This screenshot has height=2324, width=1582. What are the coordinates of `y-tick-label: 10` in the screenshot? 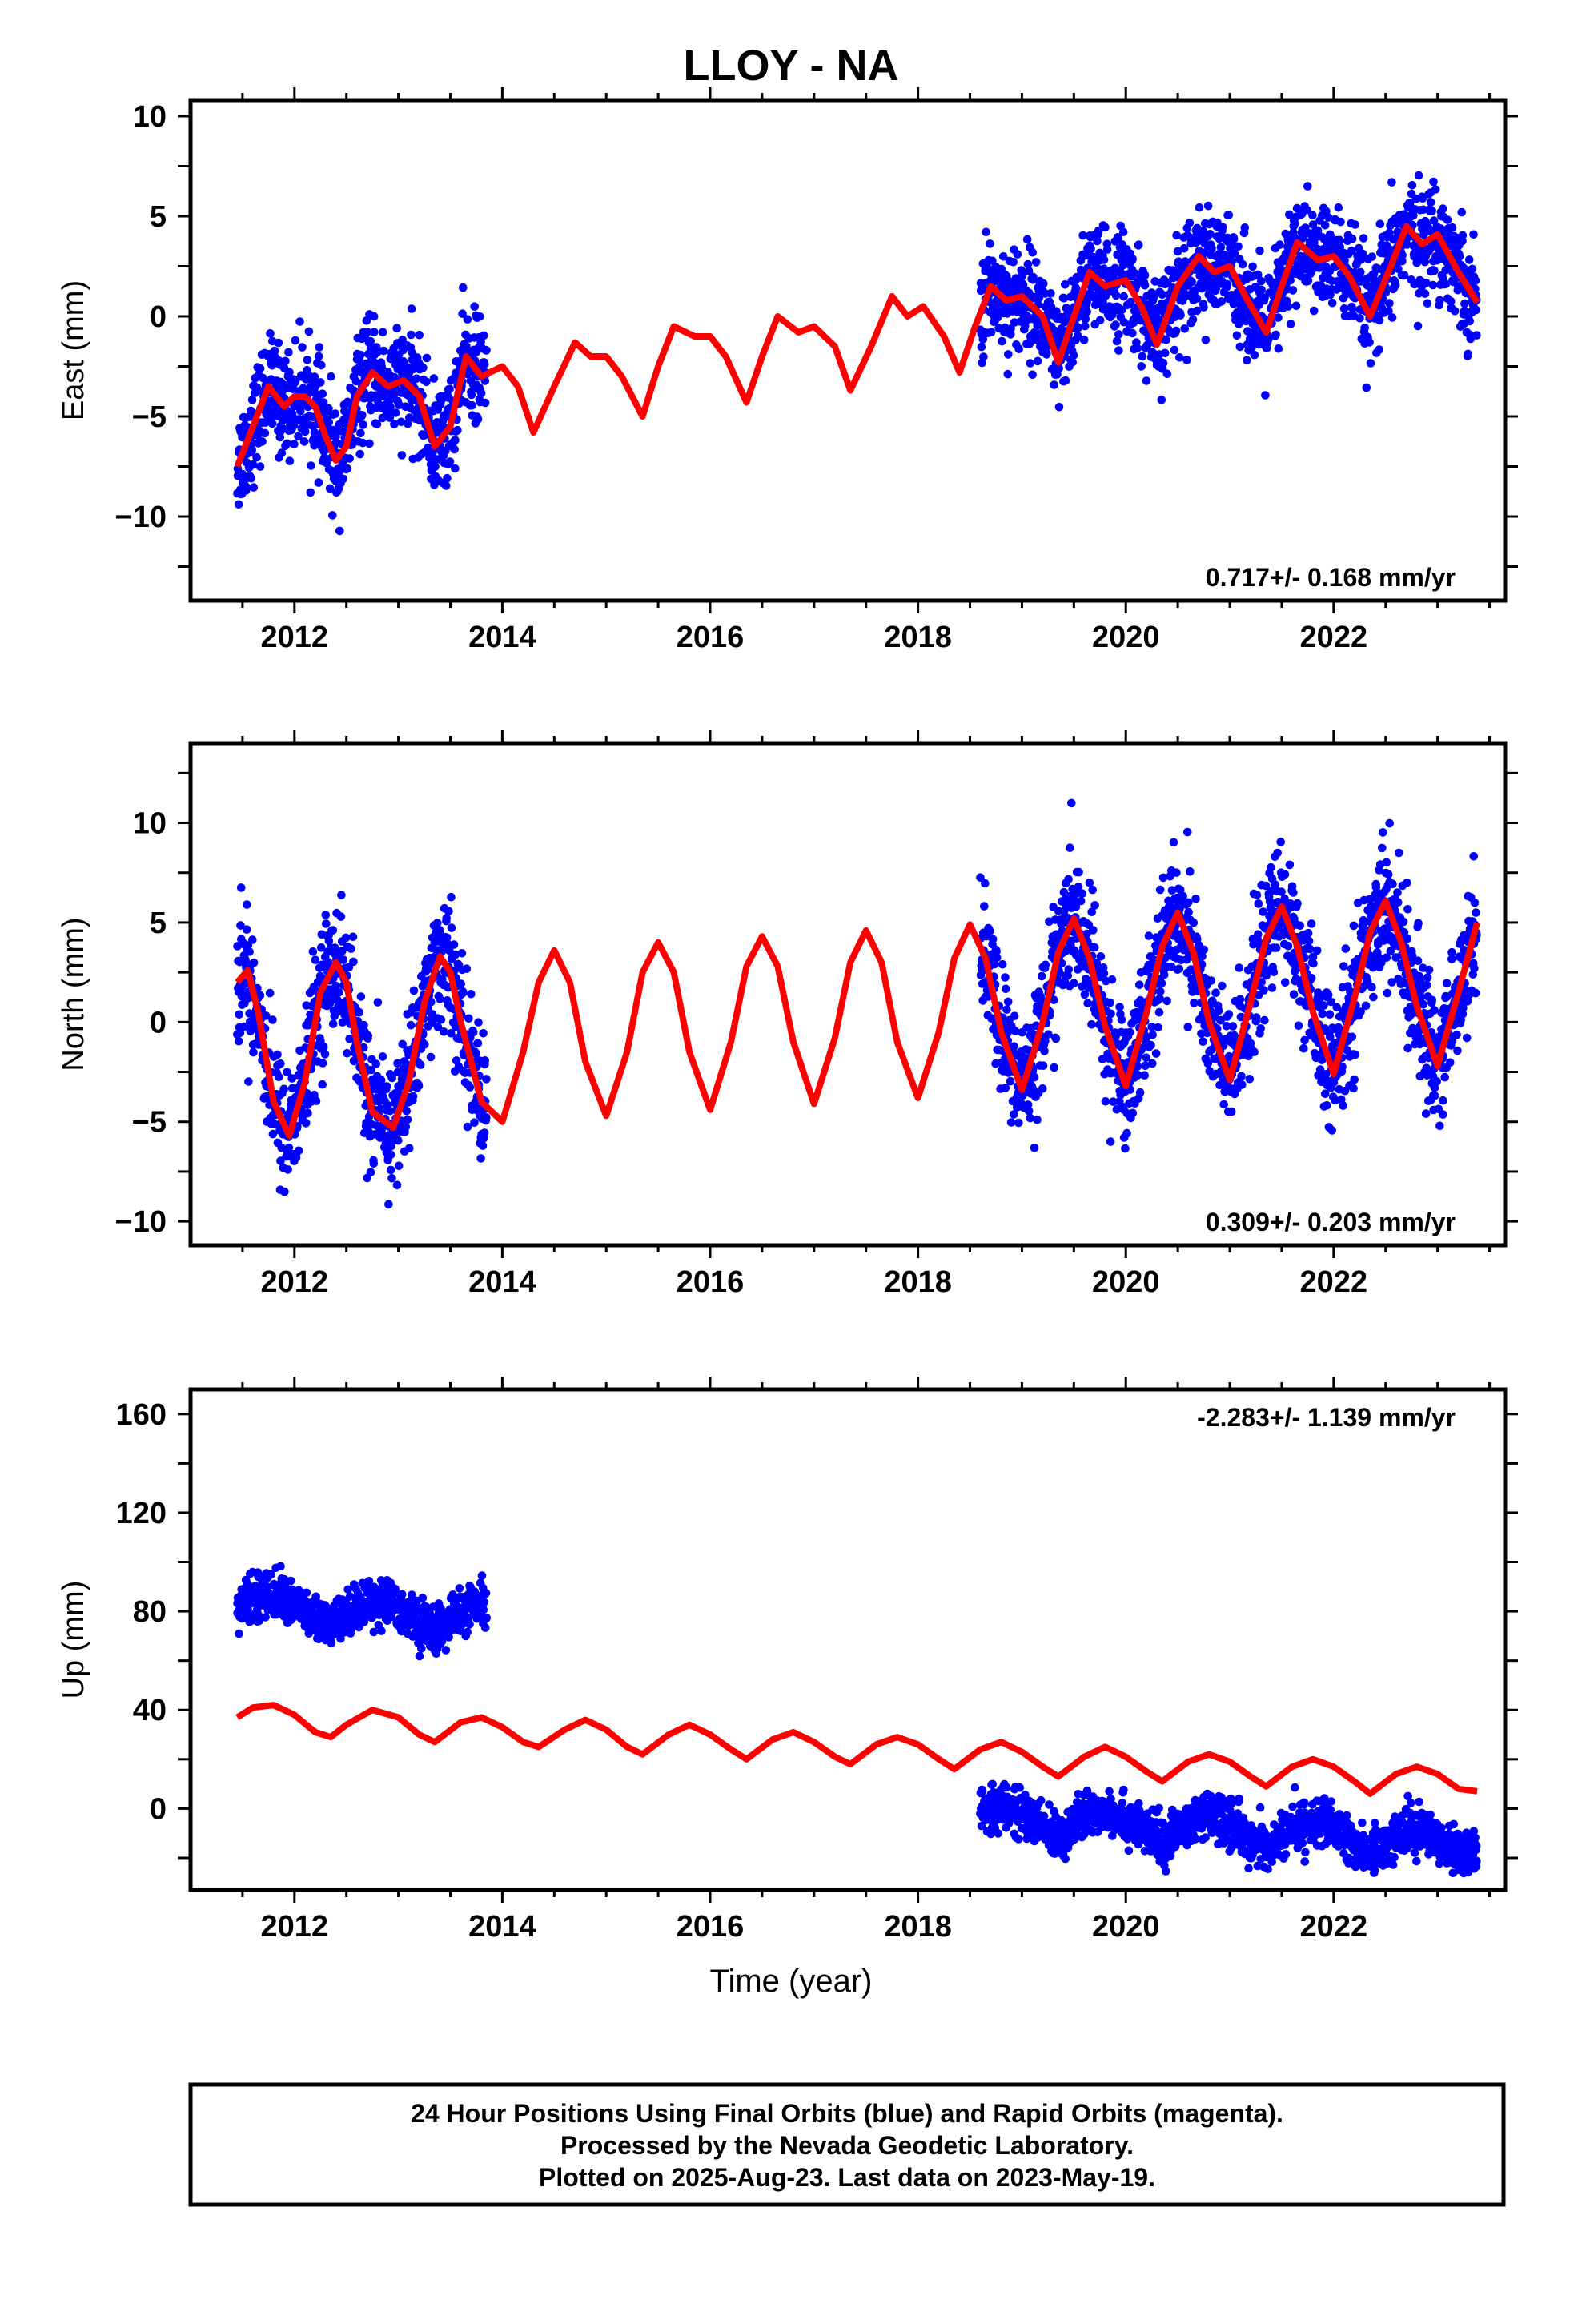 It's located at (150, 824).